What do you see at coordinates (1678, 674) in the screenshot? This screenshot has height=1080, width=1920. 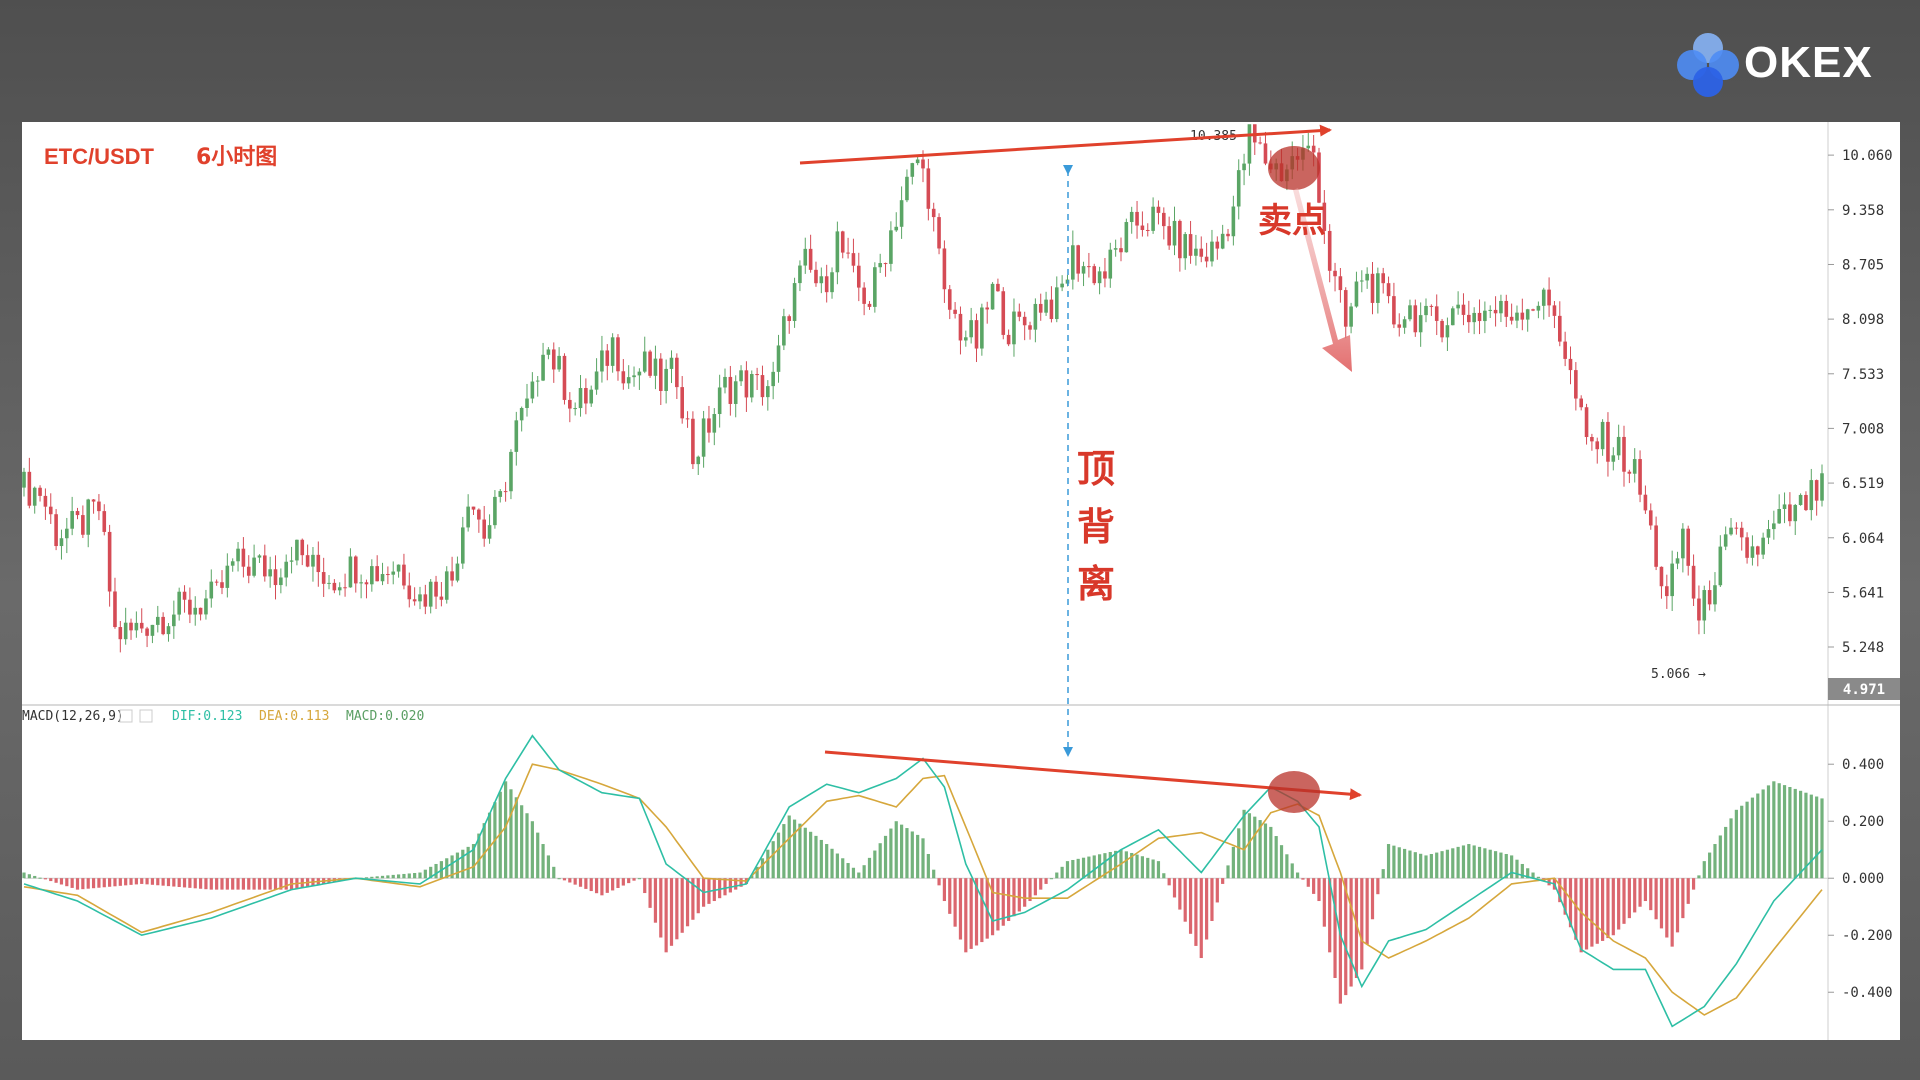 I see `low-marker-label: 5.066 →` at bounding box center [1678, 674].